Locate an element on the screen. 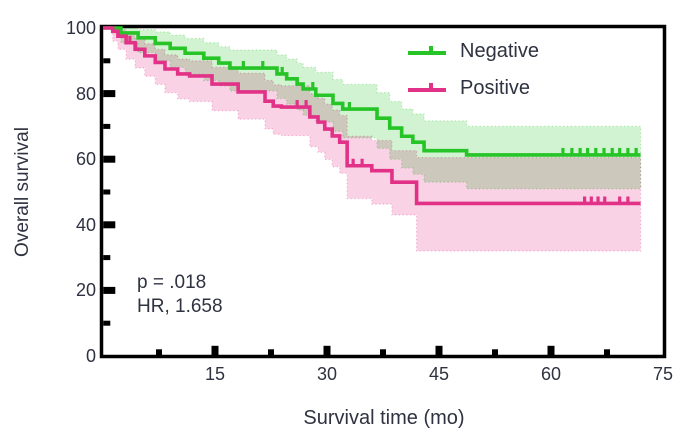 This screenshot has width=681, height=442. positive-line-sample is located at coordinates (427, 89).